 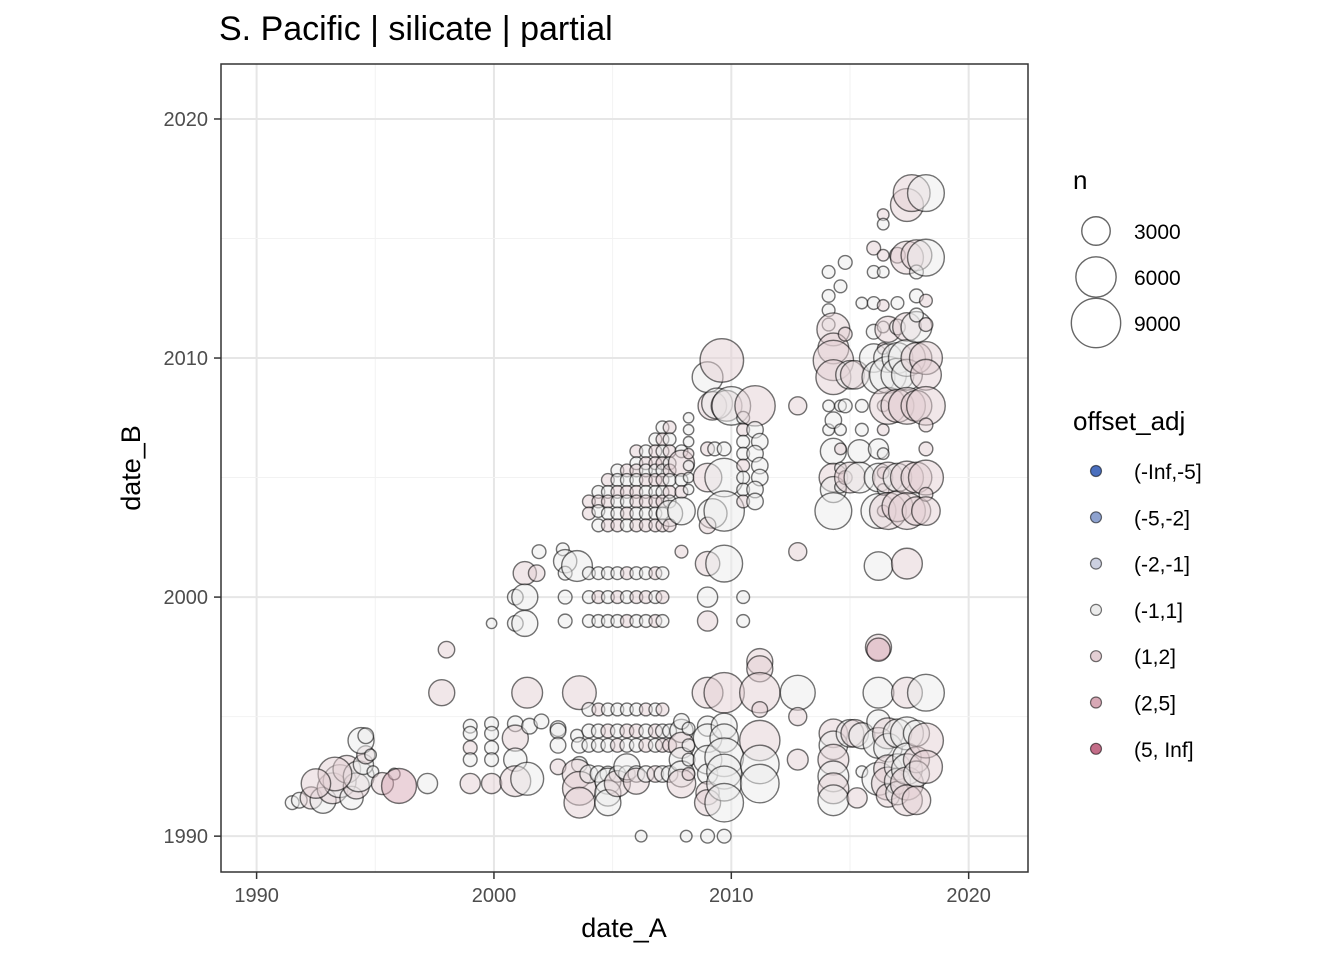 What do you see at coordinates (186, 837) in the screenshot?
I see `y-tick-label: 1990` at bounding box center [186, 837].